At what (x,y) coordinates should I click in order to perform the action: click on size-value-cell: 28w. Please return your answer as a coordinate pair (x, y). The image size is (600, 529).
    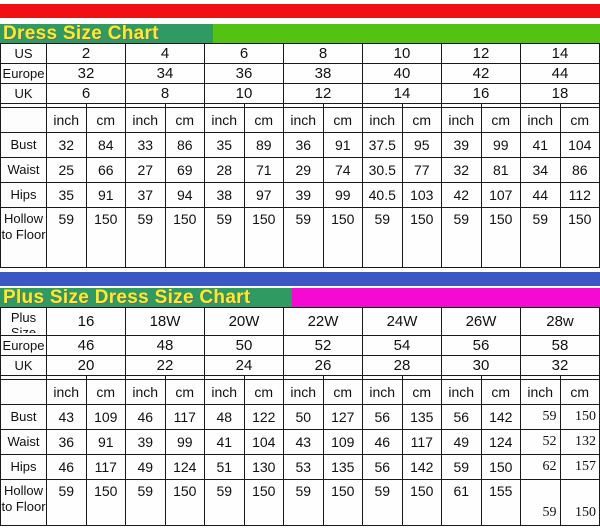
    Looking at the image, I should click on (560, 321).